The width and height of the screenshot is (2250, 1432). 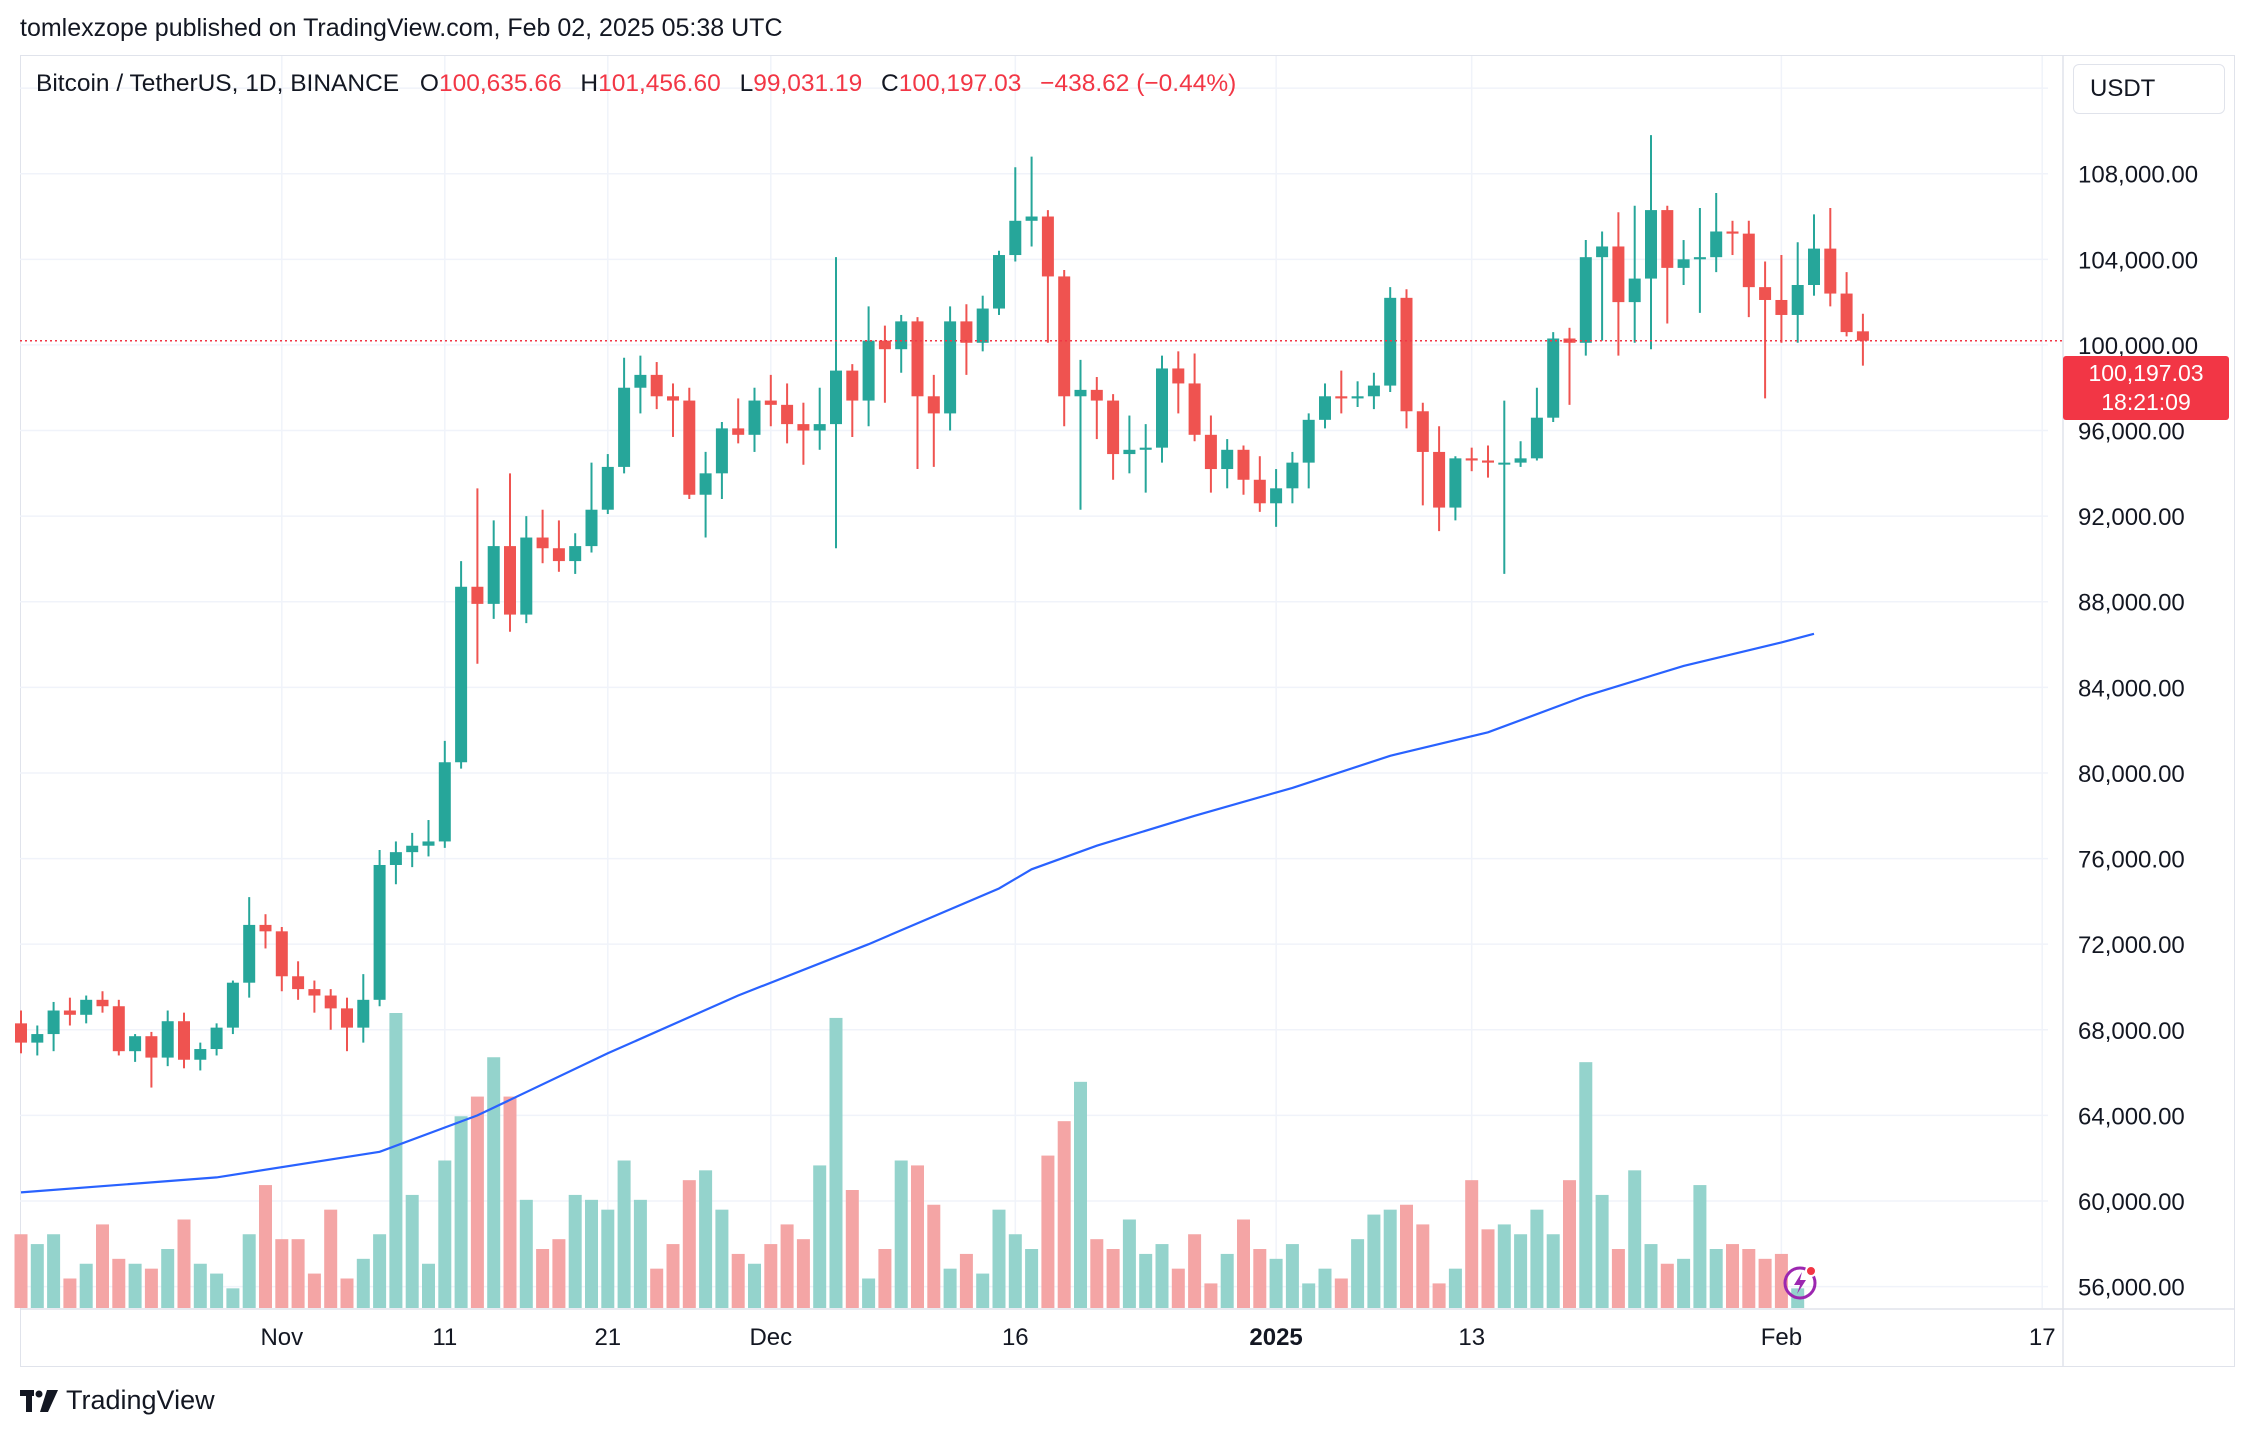 What do you see at coordinates (1800, 1282) in the screenshot?
I see `flash-icon` at bounding box center [1800, 1282].